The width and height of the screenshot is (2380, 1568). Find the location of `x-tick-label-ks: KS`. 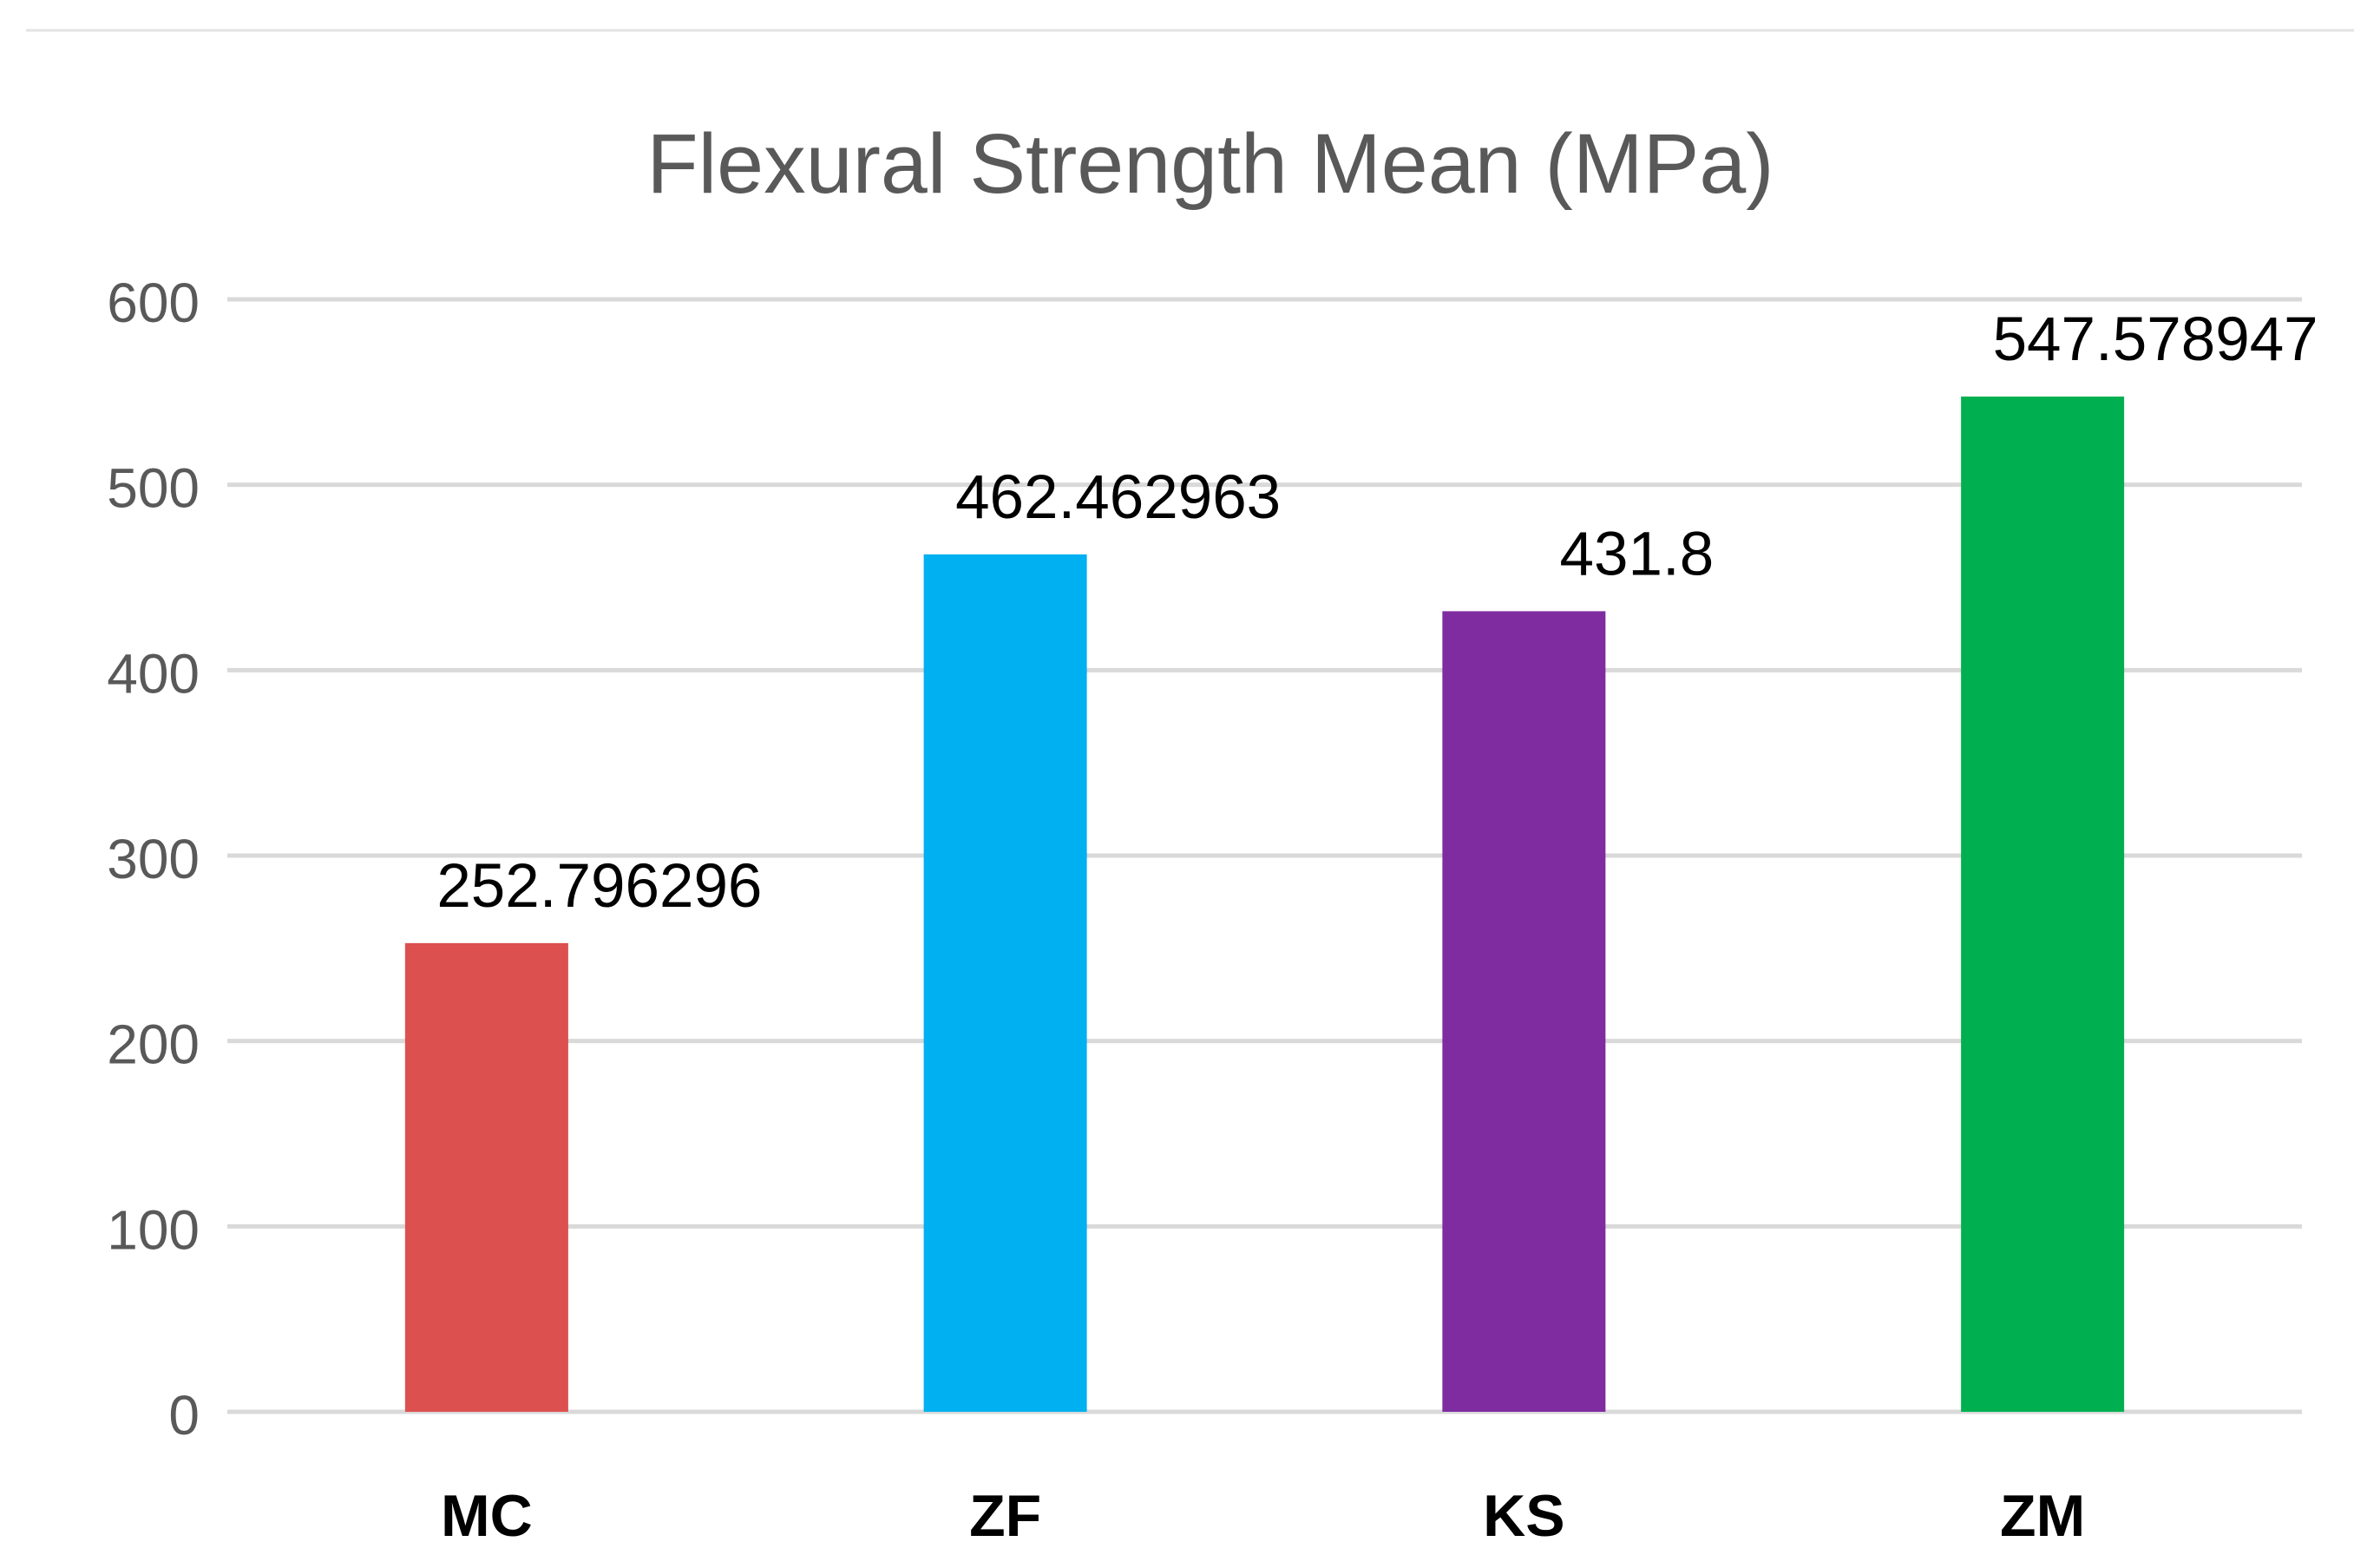

x-tick-label-ks: KS is located at coordinates (1523, 1516).